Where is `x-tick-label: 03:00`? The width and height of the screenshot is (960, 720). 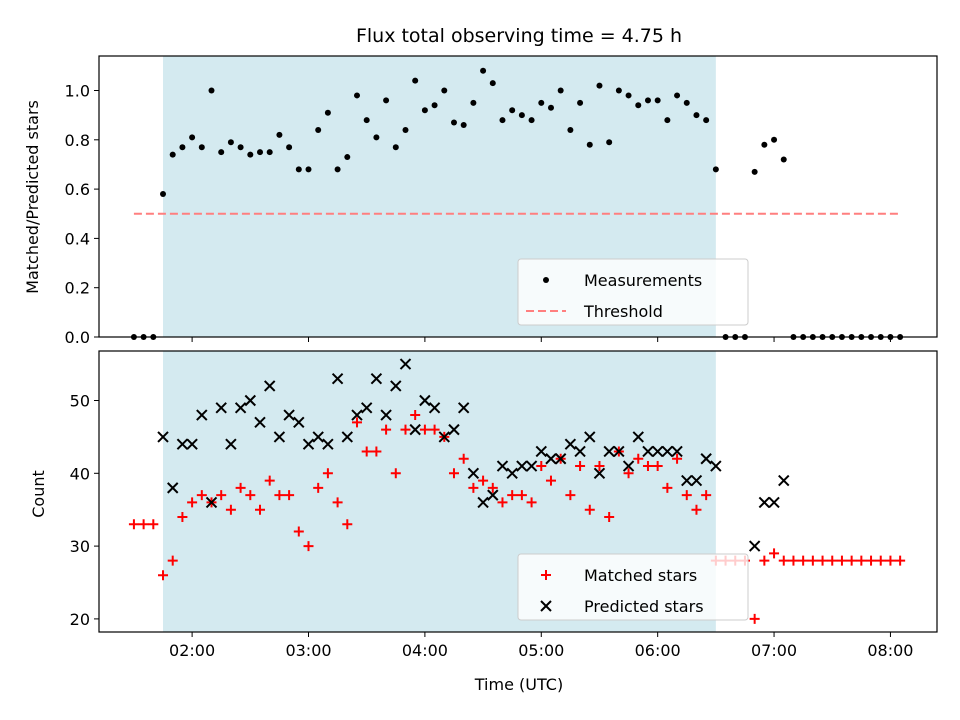
x-tick-label: 03:00 is located at coordinates (308, 650).